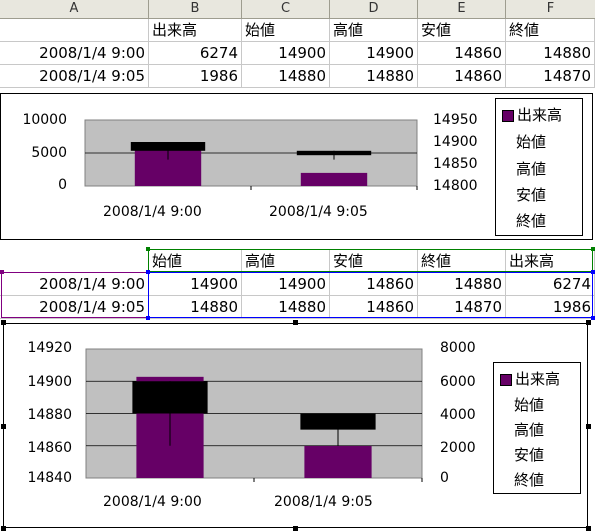  I want to click on cell-E6: 14880, so click(462, 284).